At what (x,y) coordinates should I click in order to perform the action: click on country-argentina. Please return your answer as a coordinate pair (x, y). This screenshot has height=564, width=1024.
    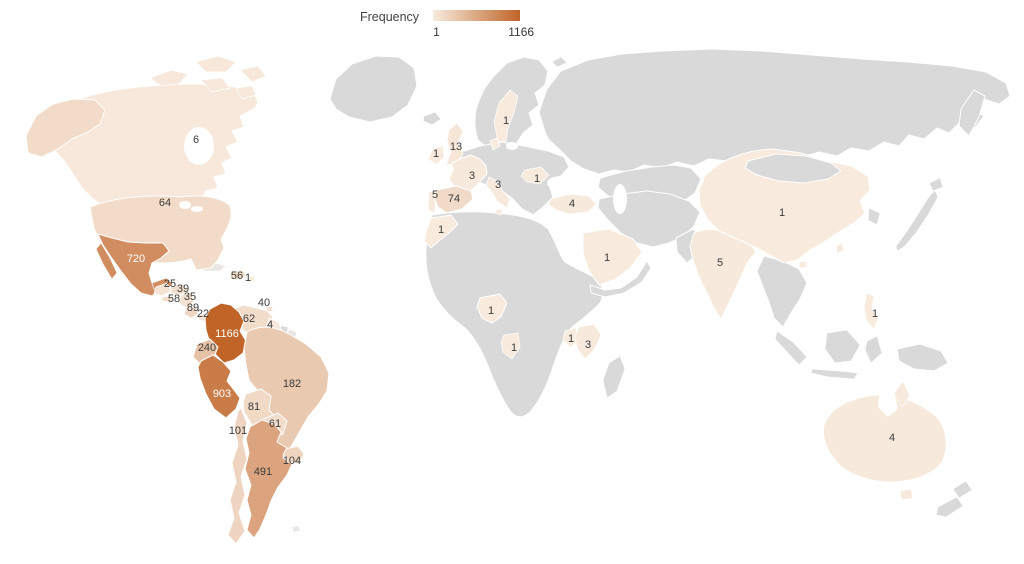
    Looking at the image, I should click on (268, 479).